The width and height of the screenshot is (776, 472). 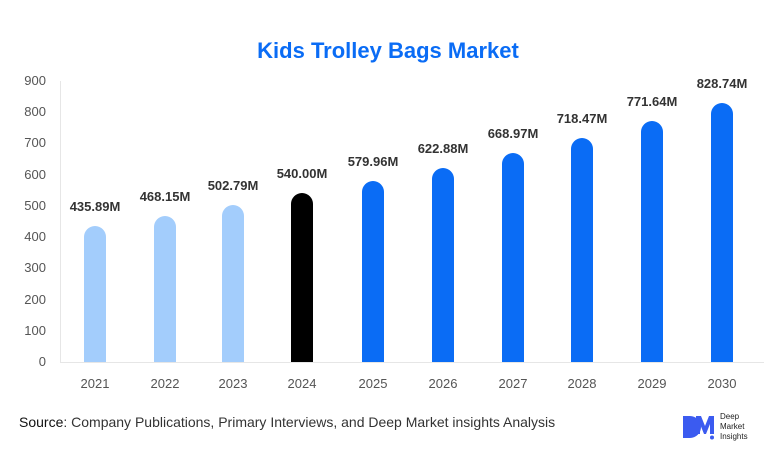 What do you see at coordinates (35, 143) in the screenshot?
I see `y-tick-label: 700` at bounding box center [35, 143].